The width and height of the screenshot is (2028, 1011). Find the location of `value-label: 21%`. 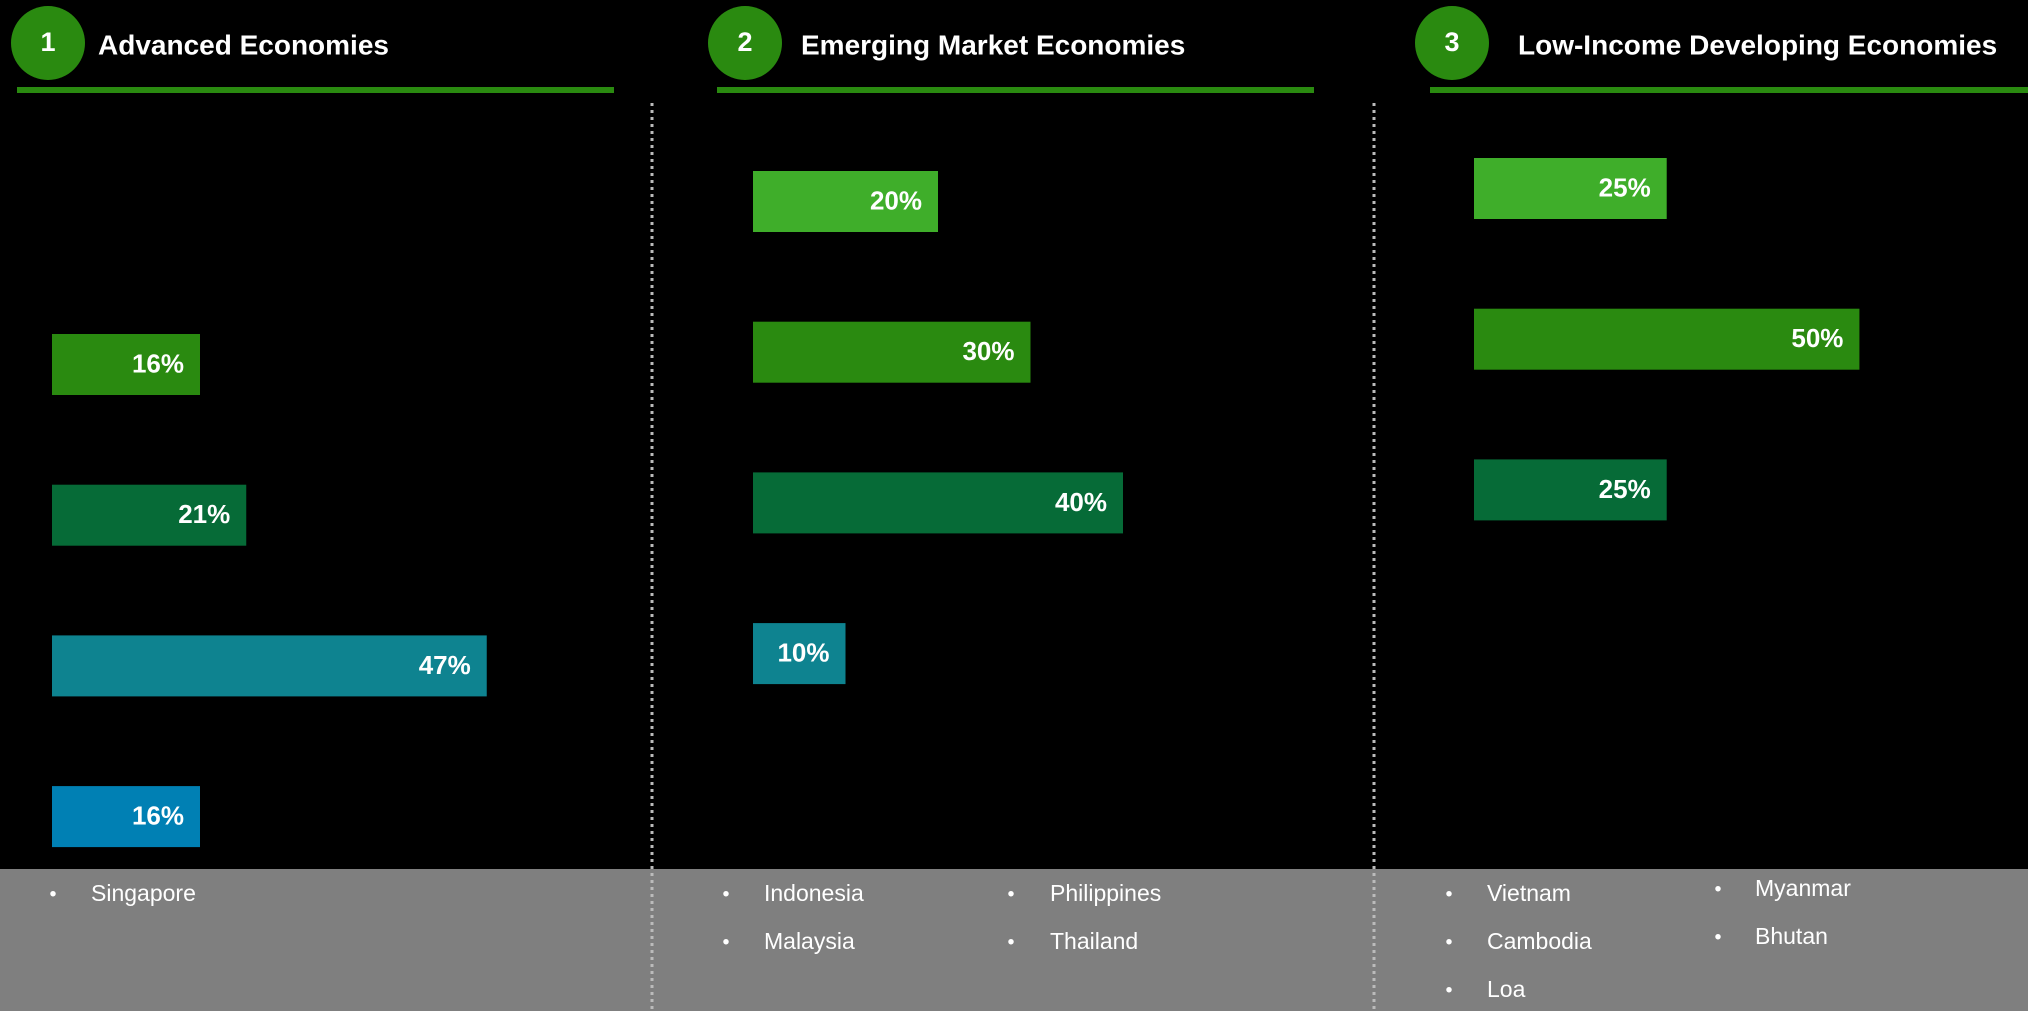

value-label: 21% is located at coordinates (204, 514).